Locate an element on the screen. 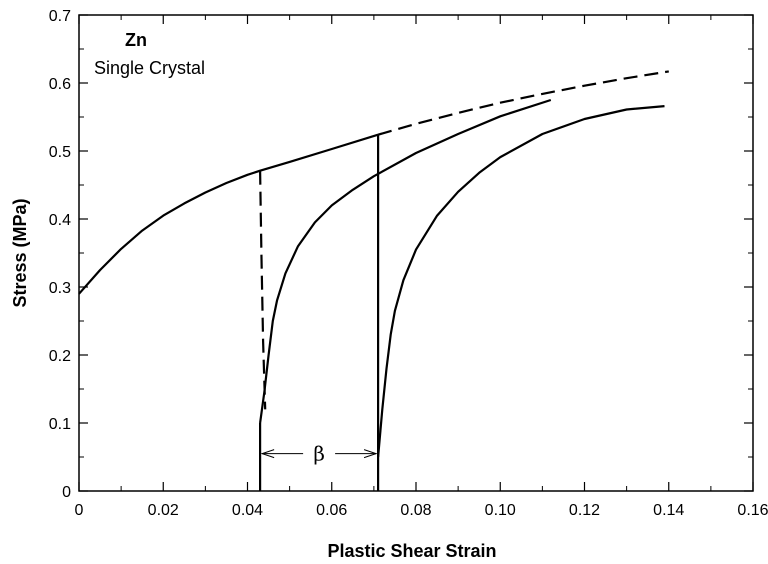 The image size is (768, 564). y-tick-label: 0 is located at coordinates (66, 492).